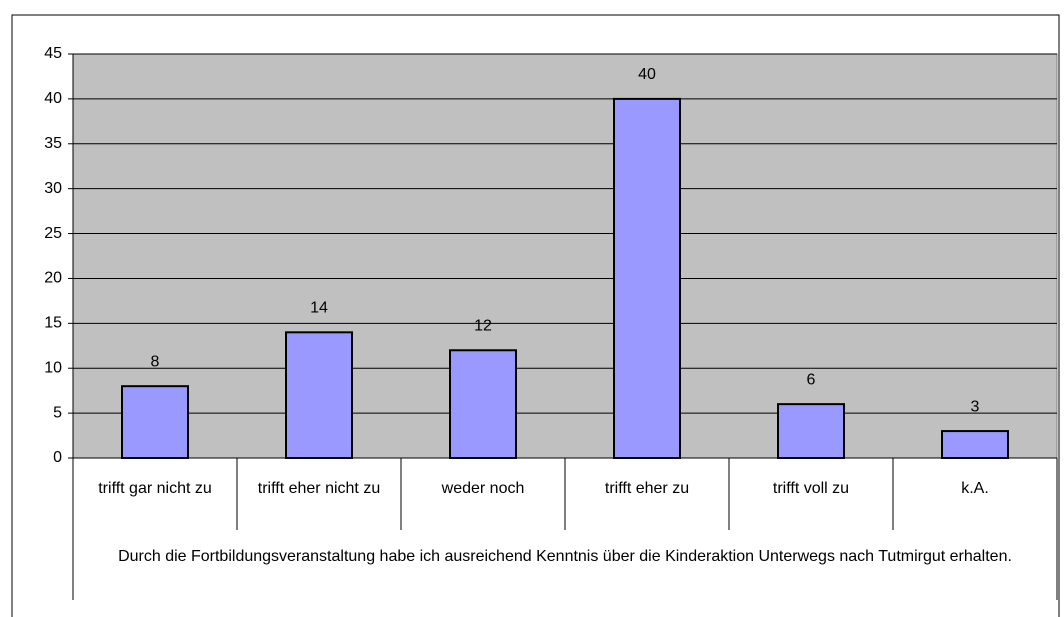 The width and height of the screenshot is (1064, 617). I want to click on x-tick-label-box: weder noch, so click(483, 488).